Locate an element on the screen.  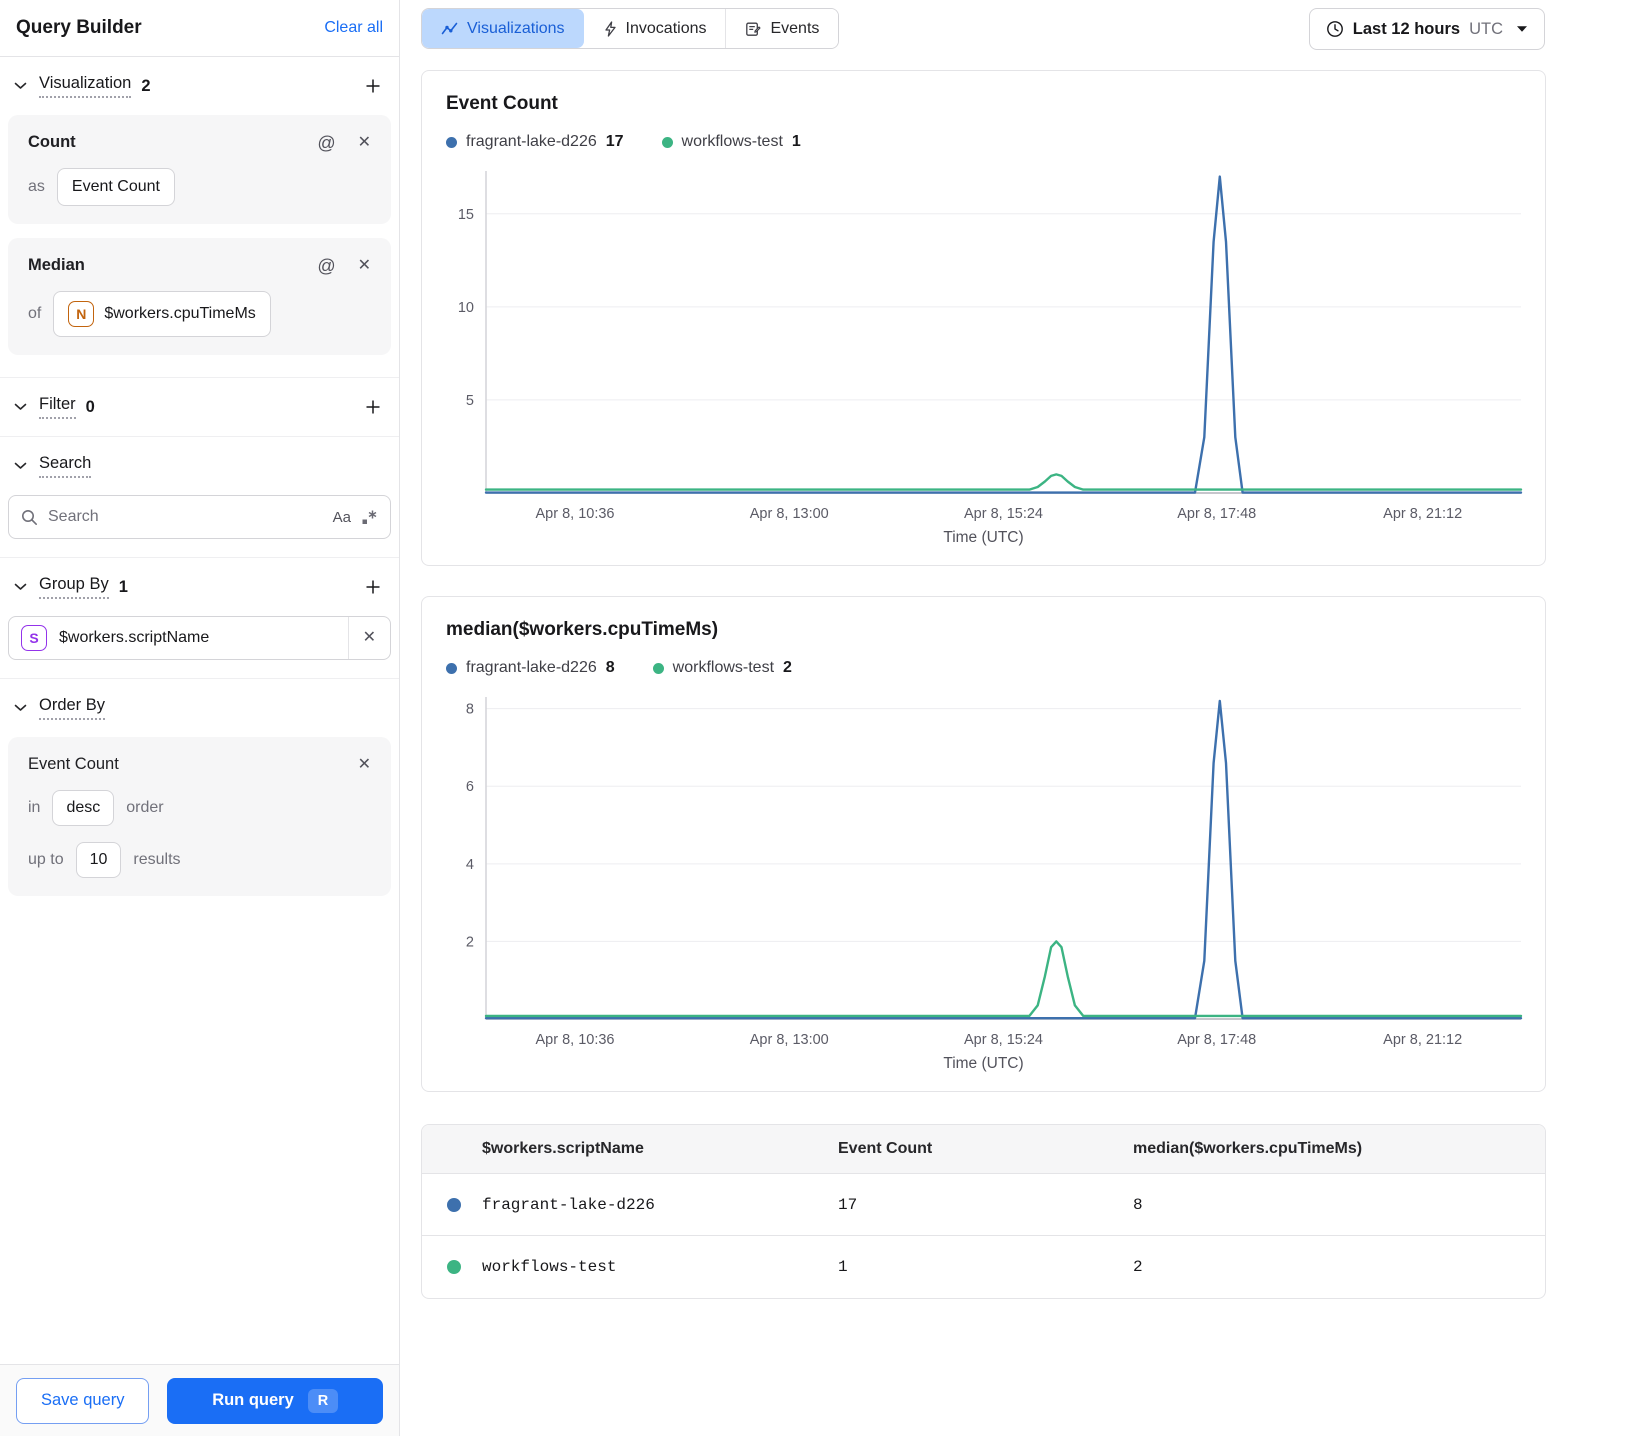
page-title: Query Builder is located at coordinates (79, 27).